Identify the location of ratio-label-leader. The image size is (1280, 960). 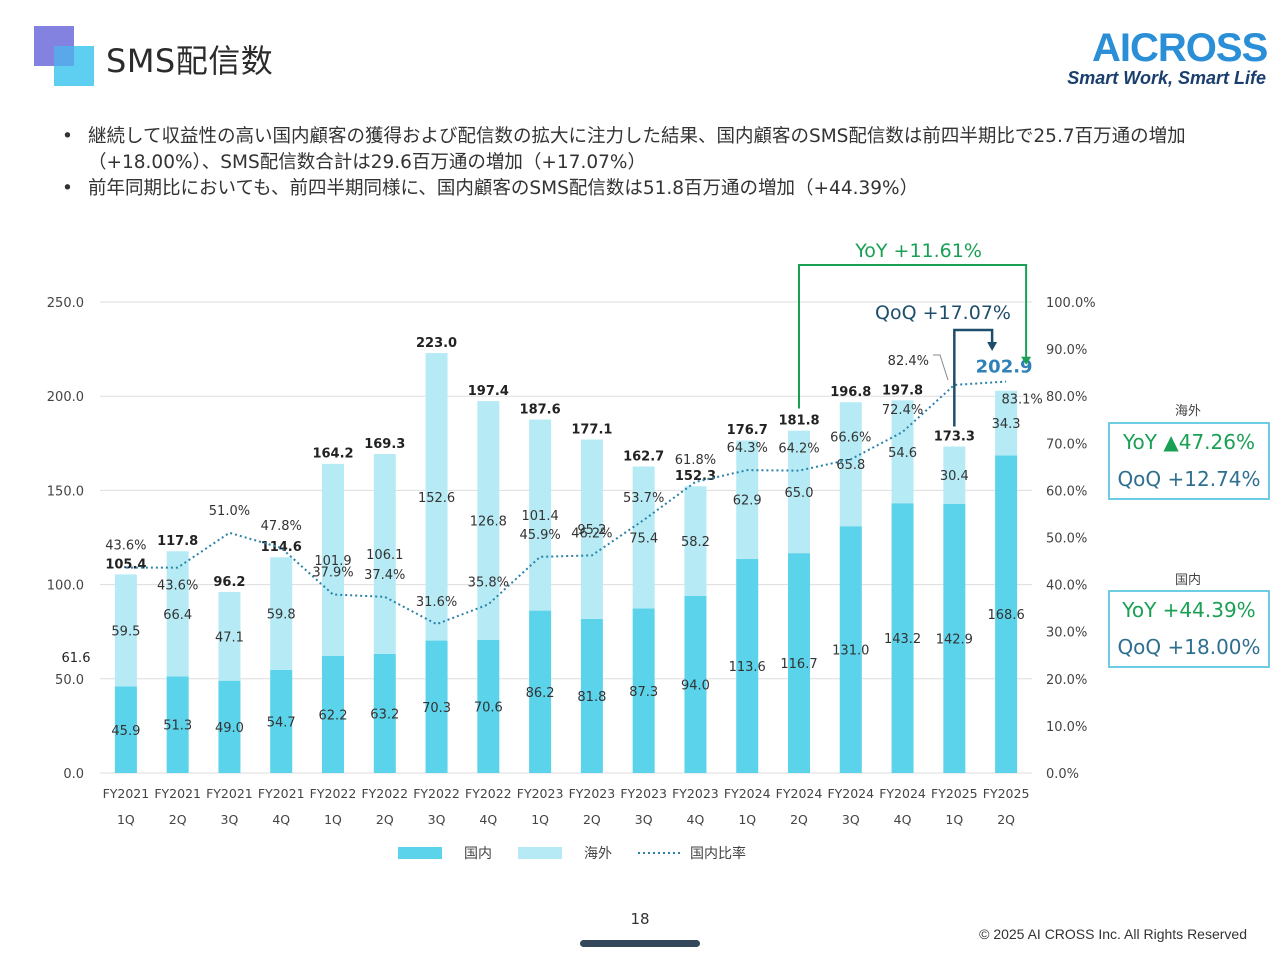
(941, 367).